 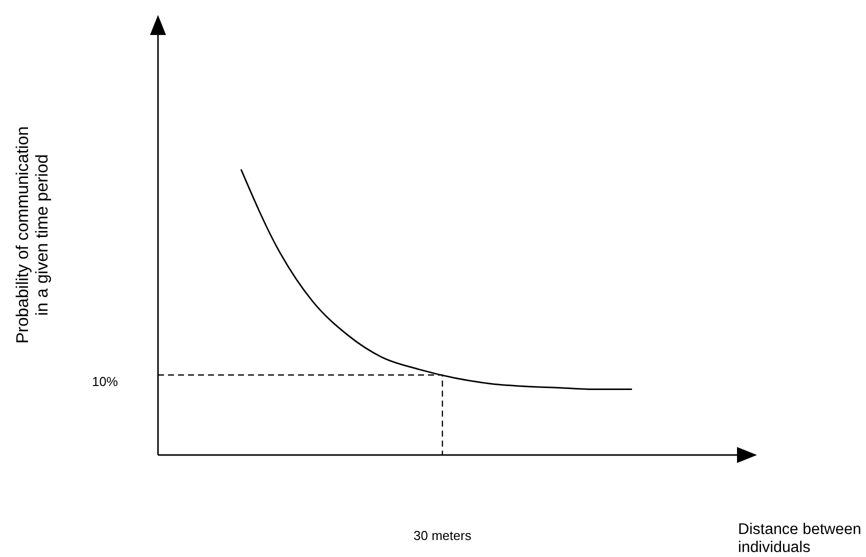 What do you see at coordinates (32, 235) in the screenshot?
I see `text: Probability of communication in a given time period` at bounding box center [32, 235].